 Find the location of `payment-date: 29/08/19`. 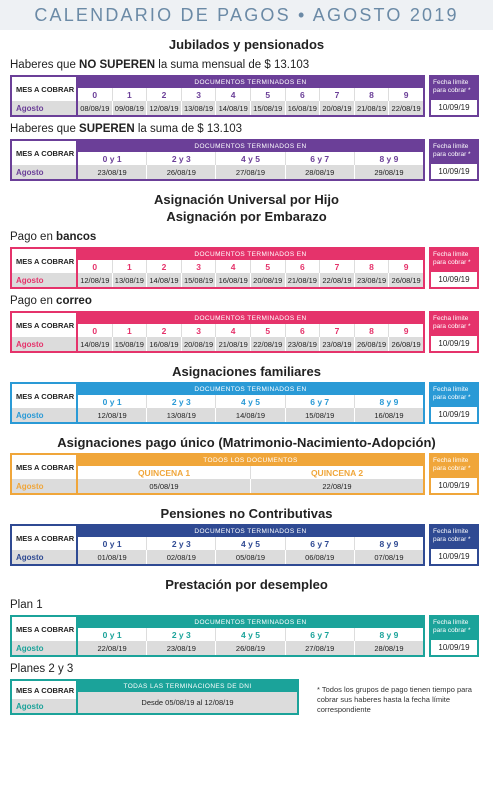

payment-date: 29/08/19 is located at coordinates (388, 172).